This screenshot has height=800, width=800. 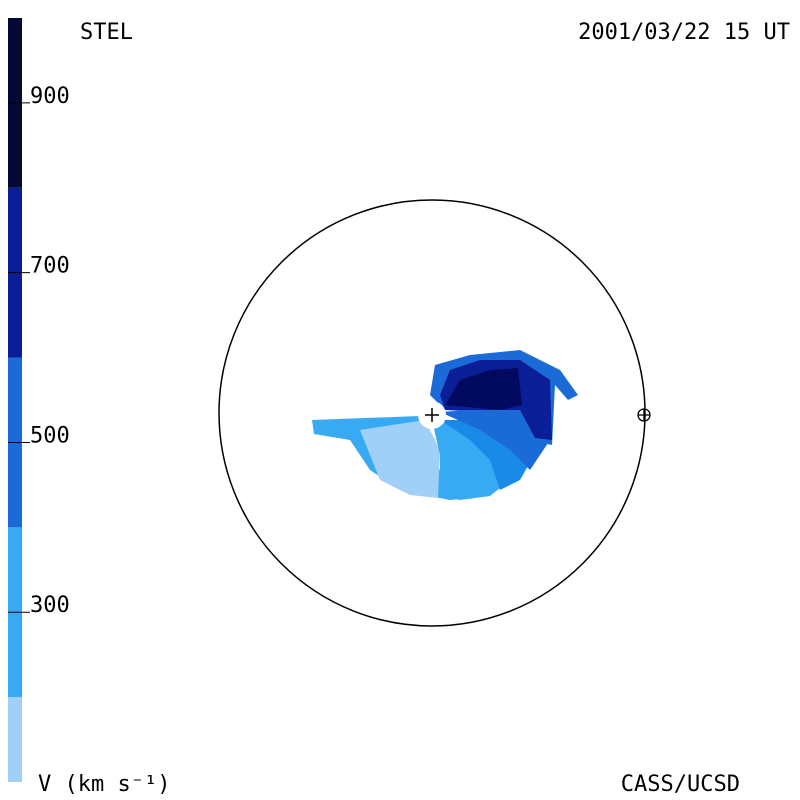 I want to click on credit: CASS/UCSD, so click(x=680, y=784).